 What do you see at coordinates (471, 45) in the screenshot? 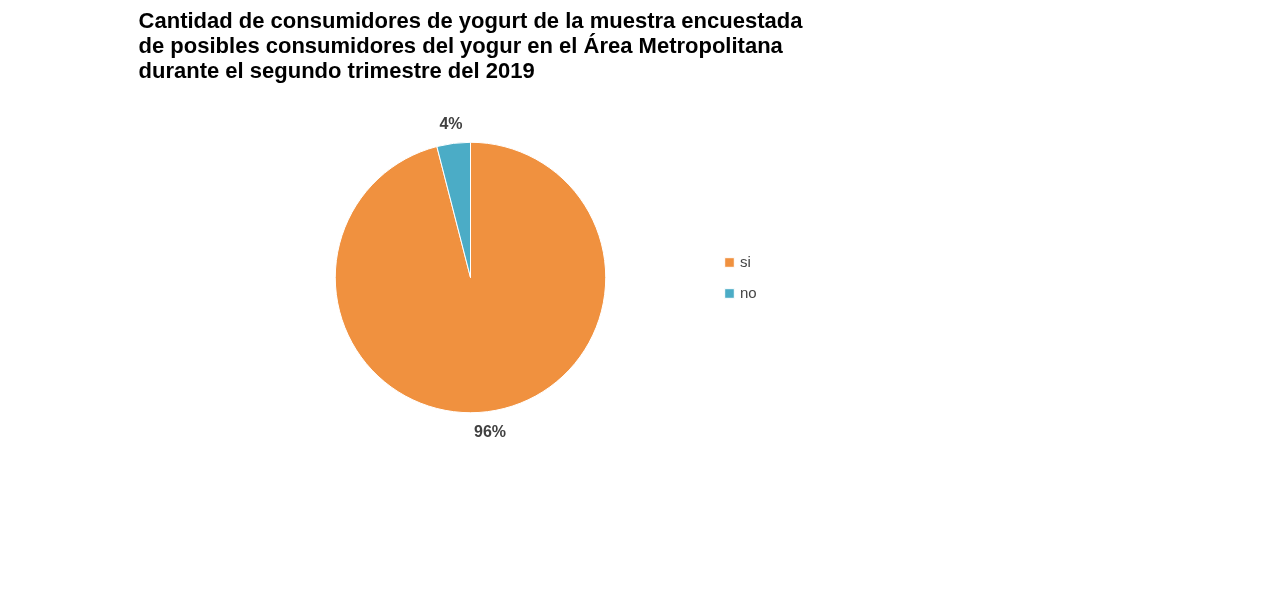
I see `chart-title: Cantidad de consumidores de yogurt de la muestra encuestada de posibles consumidores del yogur en el Área Metropolitana durante el segundo trimestre del 2019` at bounding box center [471, 45].